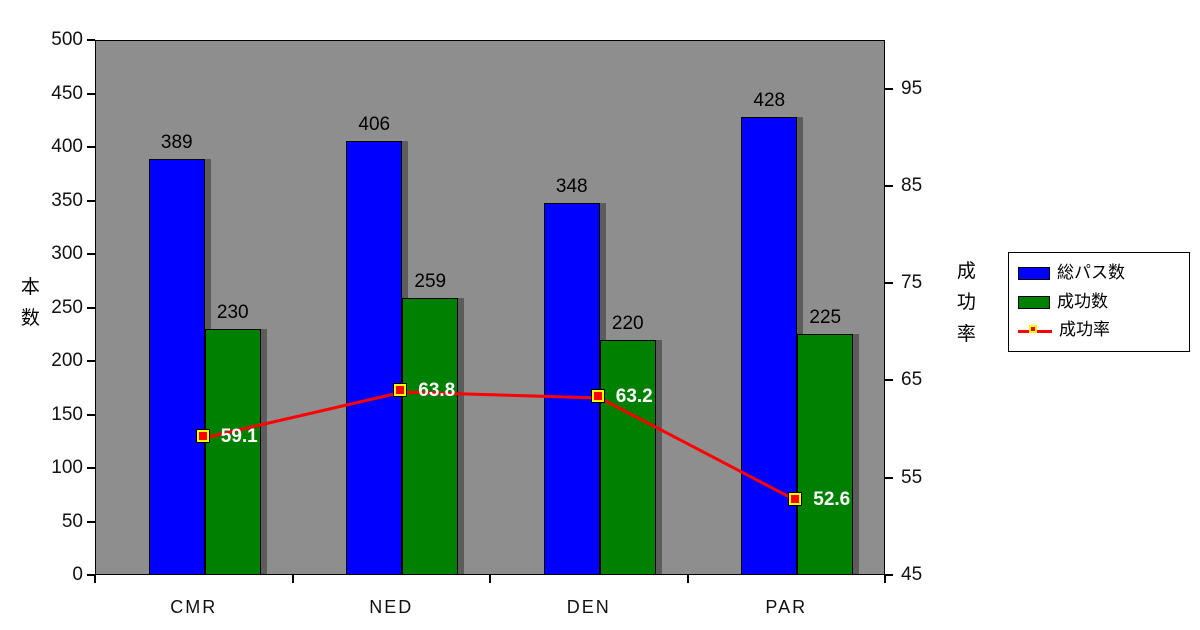 Image resolution: width=1200 pixels, height=630 pixels. What do you see at coordinates (391, 607) in the screenshot?
I see `x-axis-category-label: NED` at bounding box center [391, 607].